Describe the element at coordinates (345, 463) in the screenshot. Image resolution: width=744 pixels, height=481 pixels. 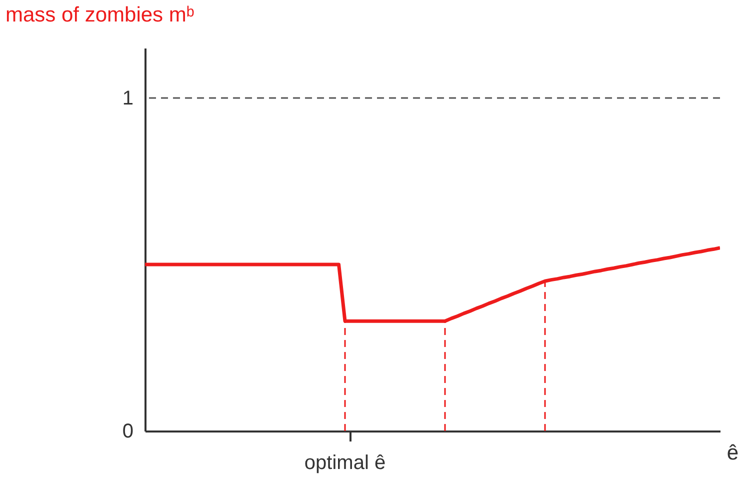
I see `text: optimal ê` at that location.